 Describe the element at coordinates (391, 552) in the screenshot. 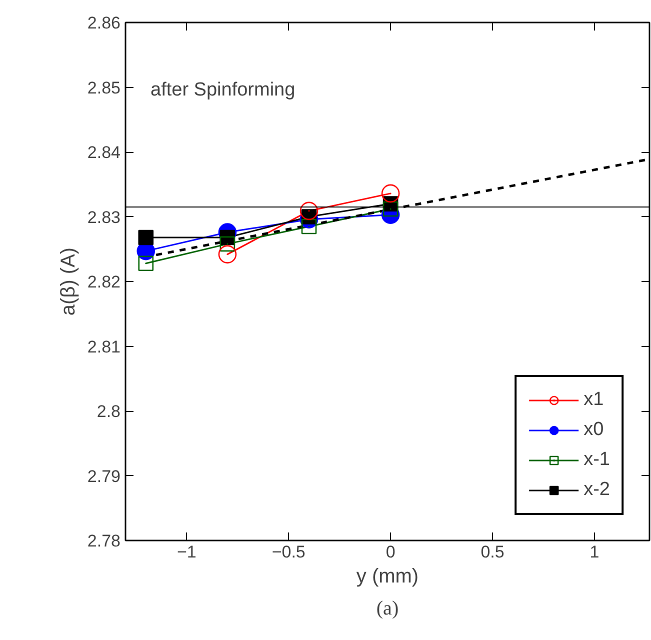

I see `x-tick-label: 0` at that location.